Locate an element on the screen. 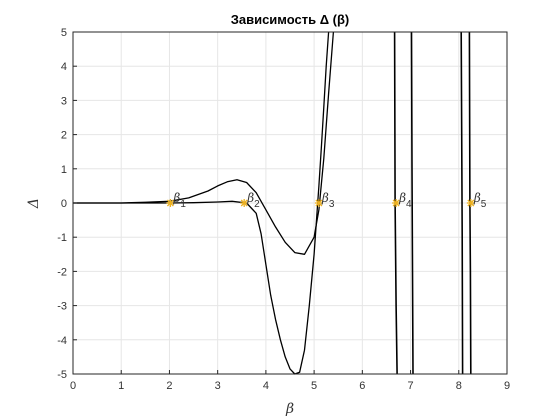  root-label-2: β2 is located at coordinates (253, 200).